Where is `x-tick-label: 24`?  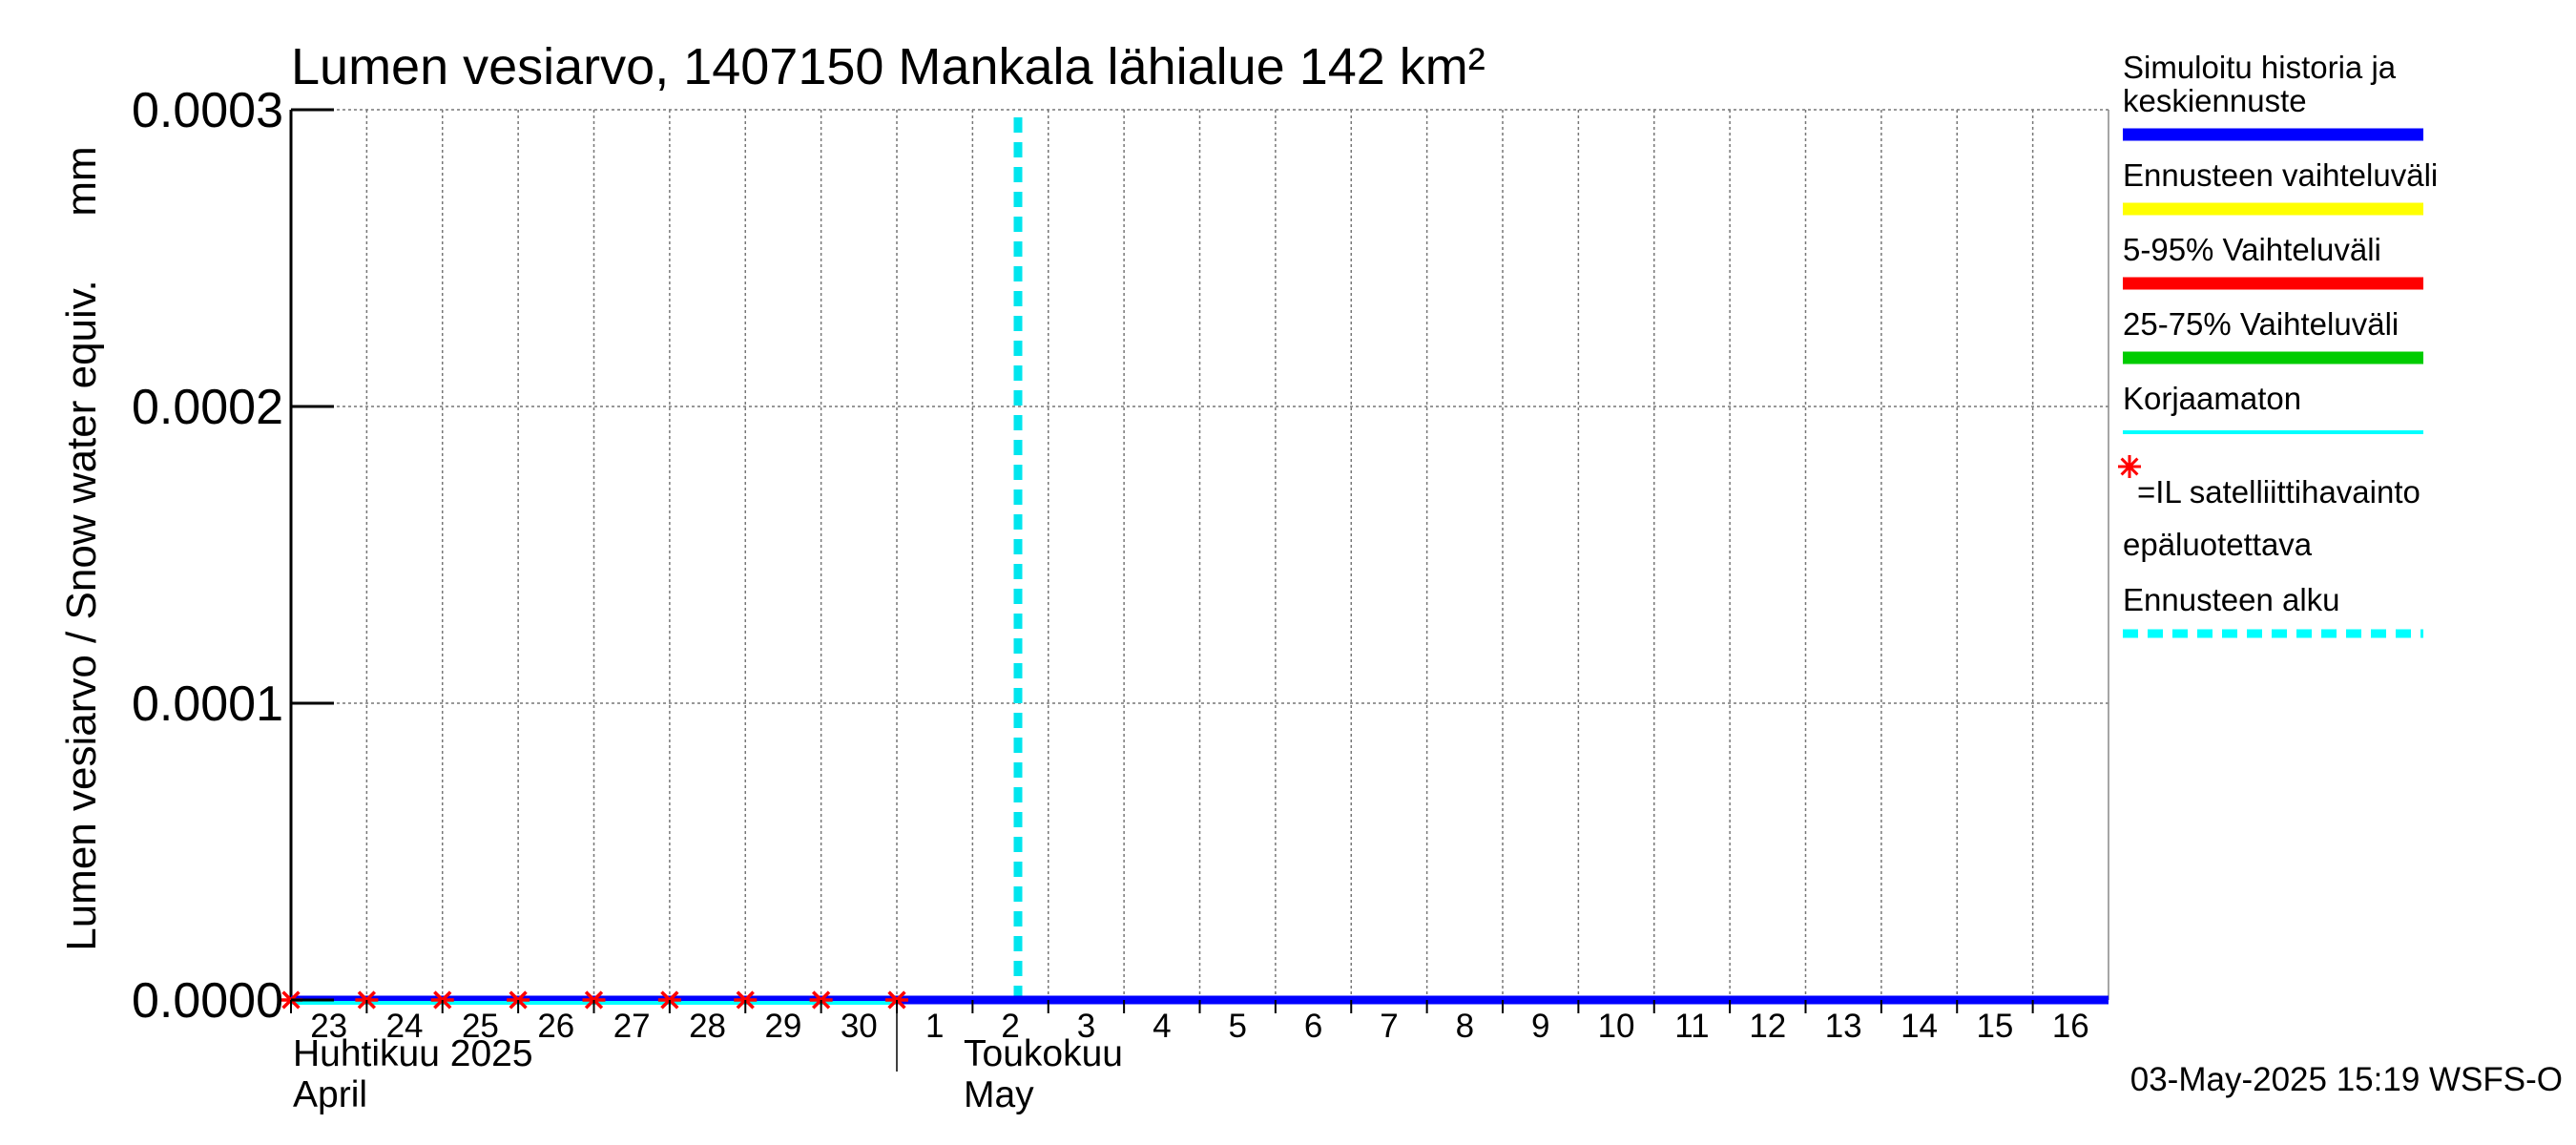
x-tick-label: 24 is located at coordinates (405, 1026).